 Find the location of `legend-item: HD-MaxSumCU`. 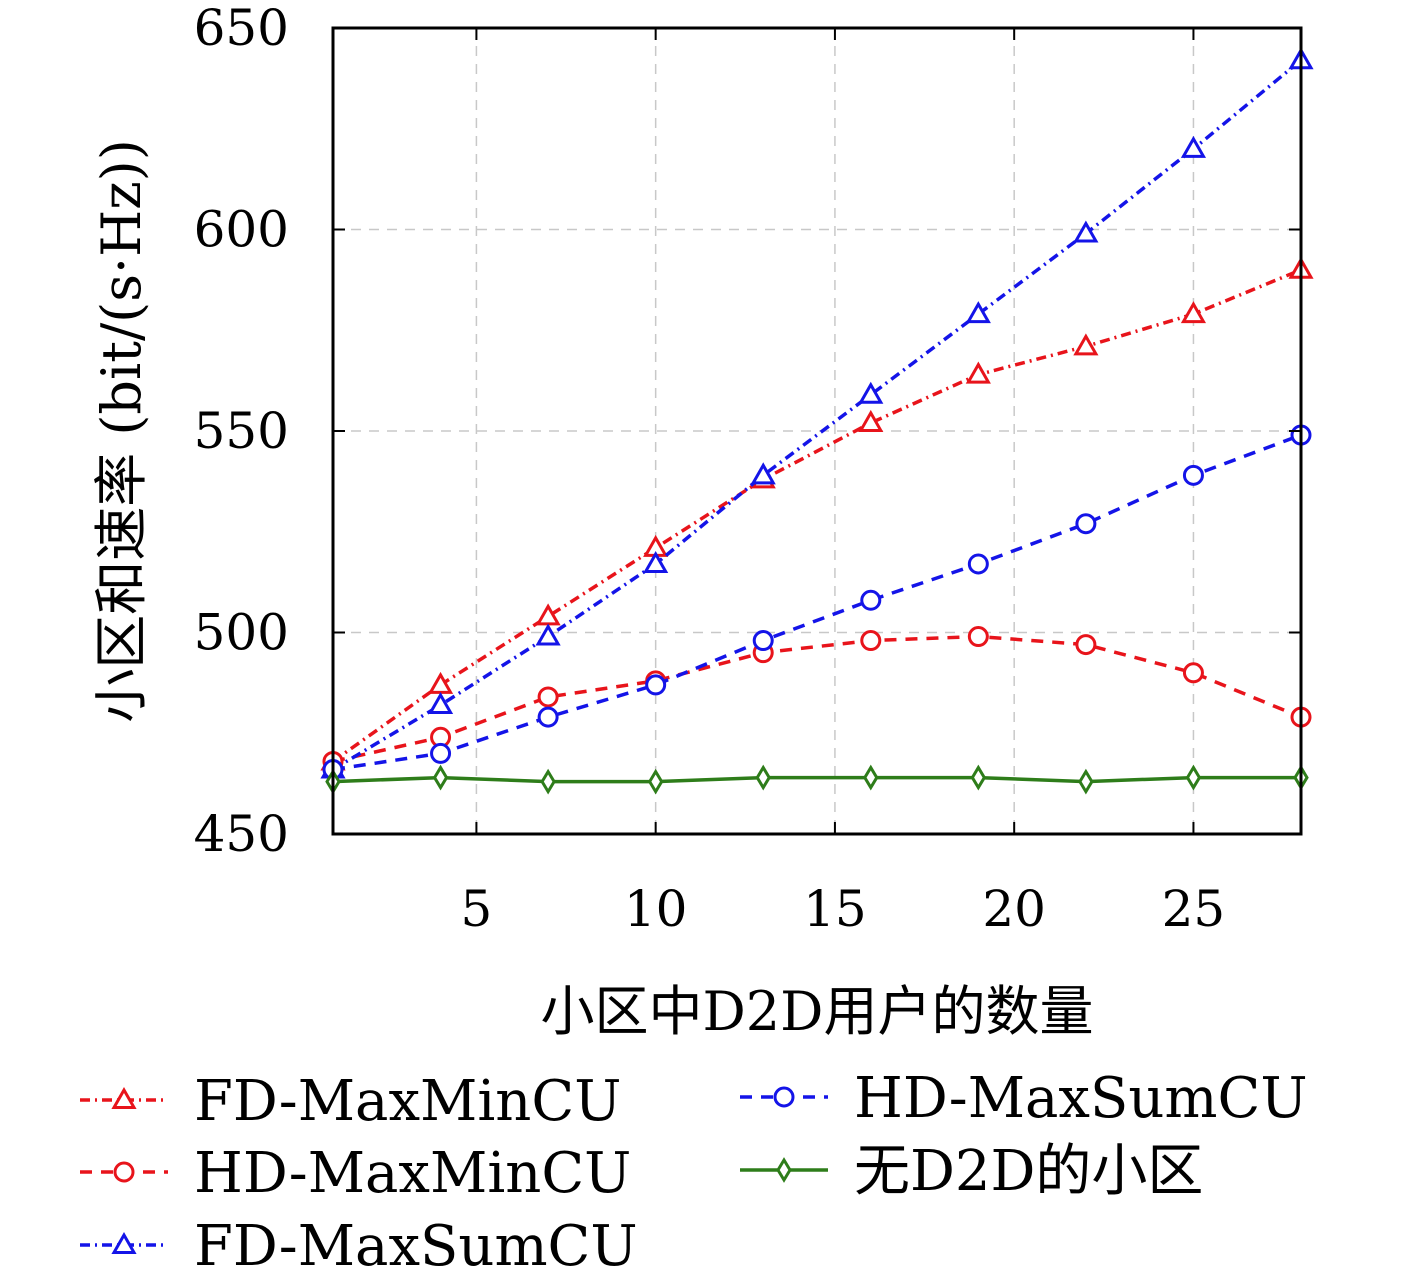

legend-item: HD-MaxSumCU is located at coordinates (1024, 1098).